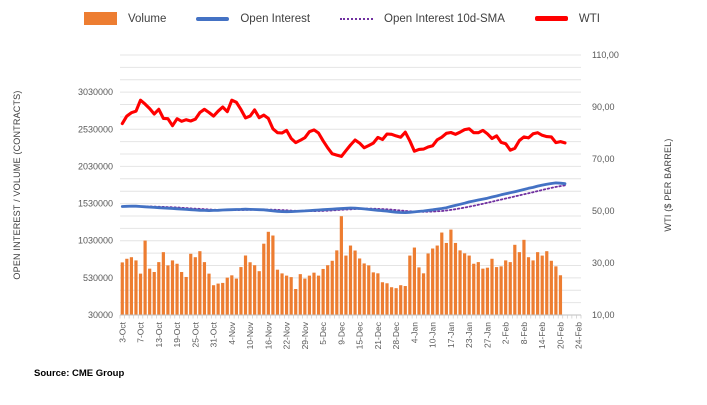 This screenshot has width=707, height=405. I want to click on left-axis-tick-label: 3030000, so click(95, 92).